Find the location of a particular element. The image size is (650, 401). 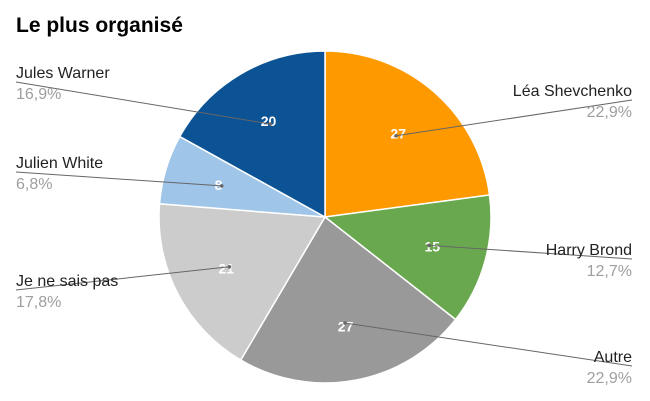

leader-dot-harry-brond is located at coordinates (429, 245).